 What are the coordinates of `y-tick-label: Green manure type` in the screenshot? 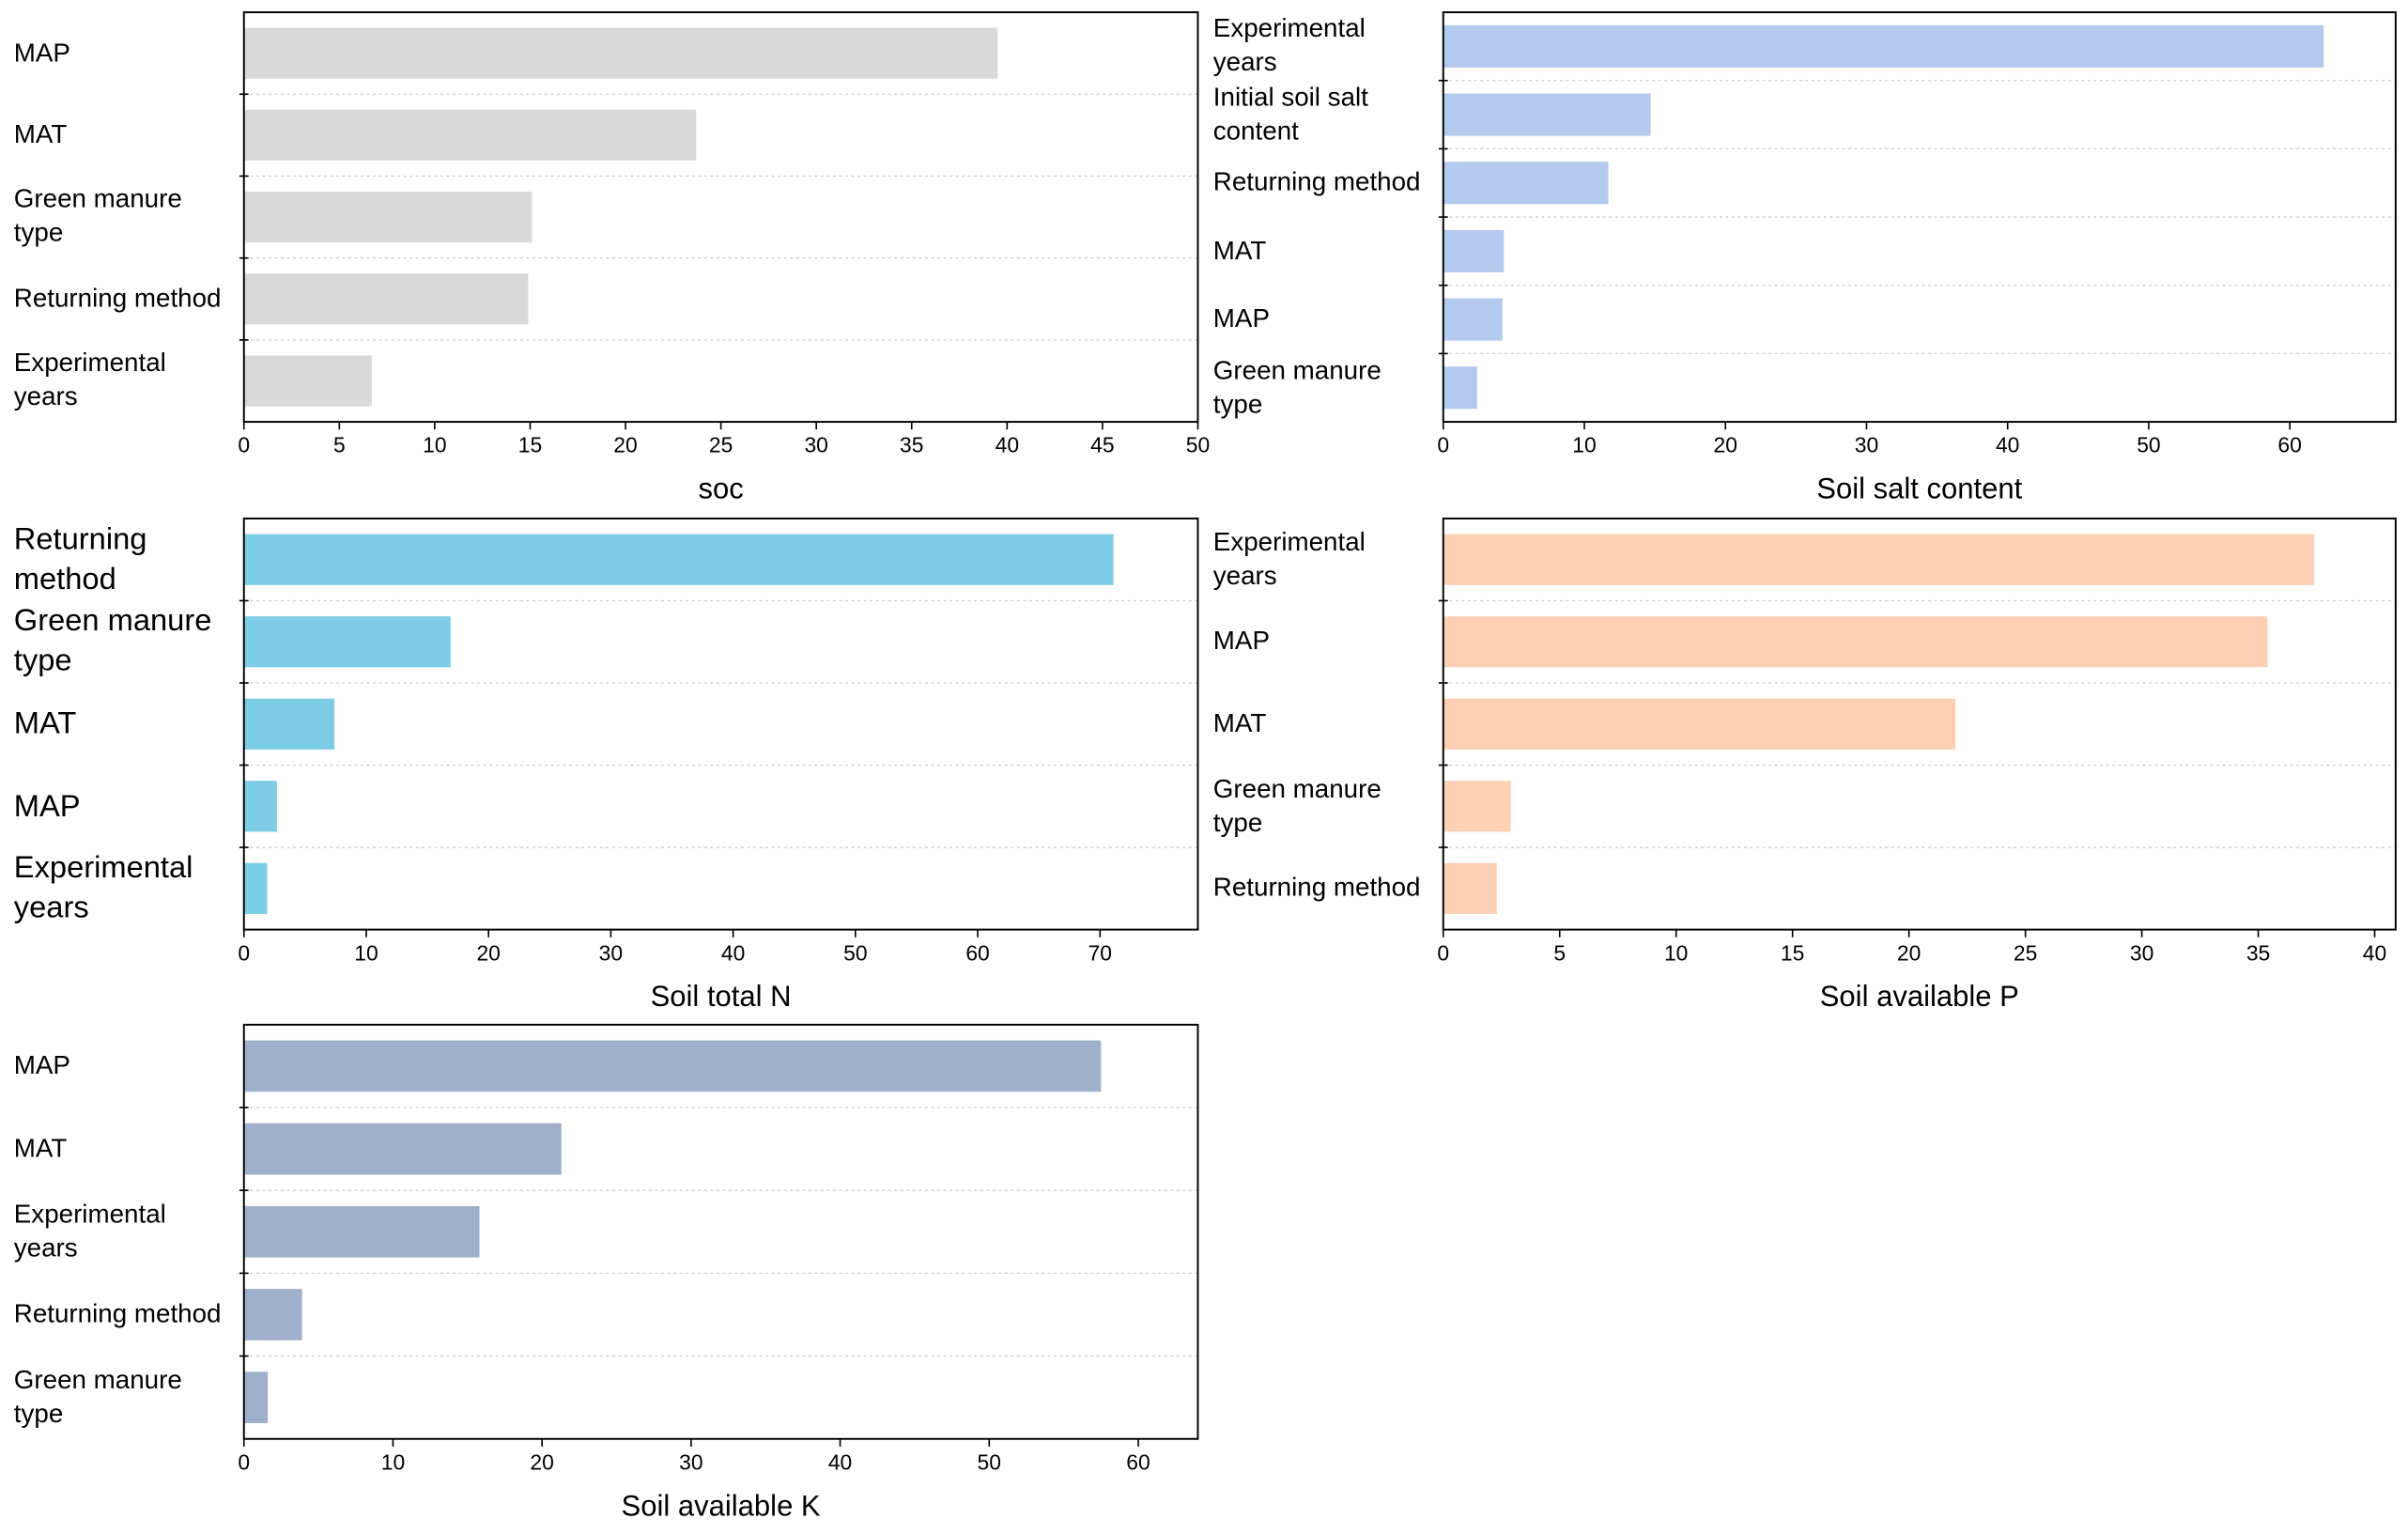 It's located at (97, 216).